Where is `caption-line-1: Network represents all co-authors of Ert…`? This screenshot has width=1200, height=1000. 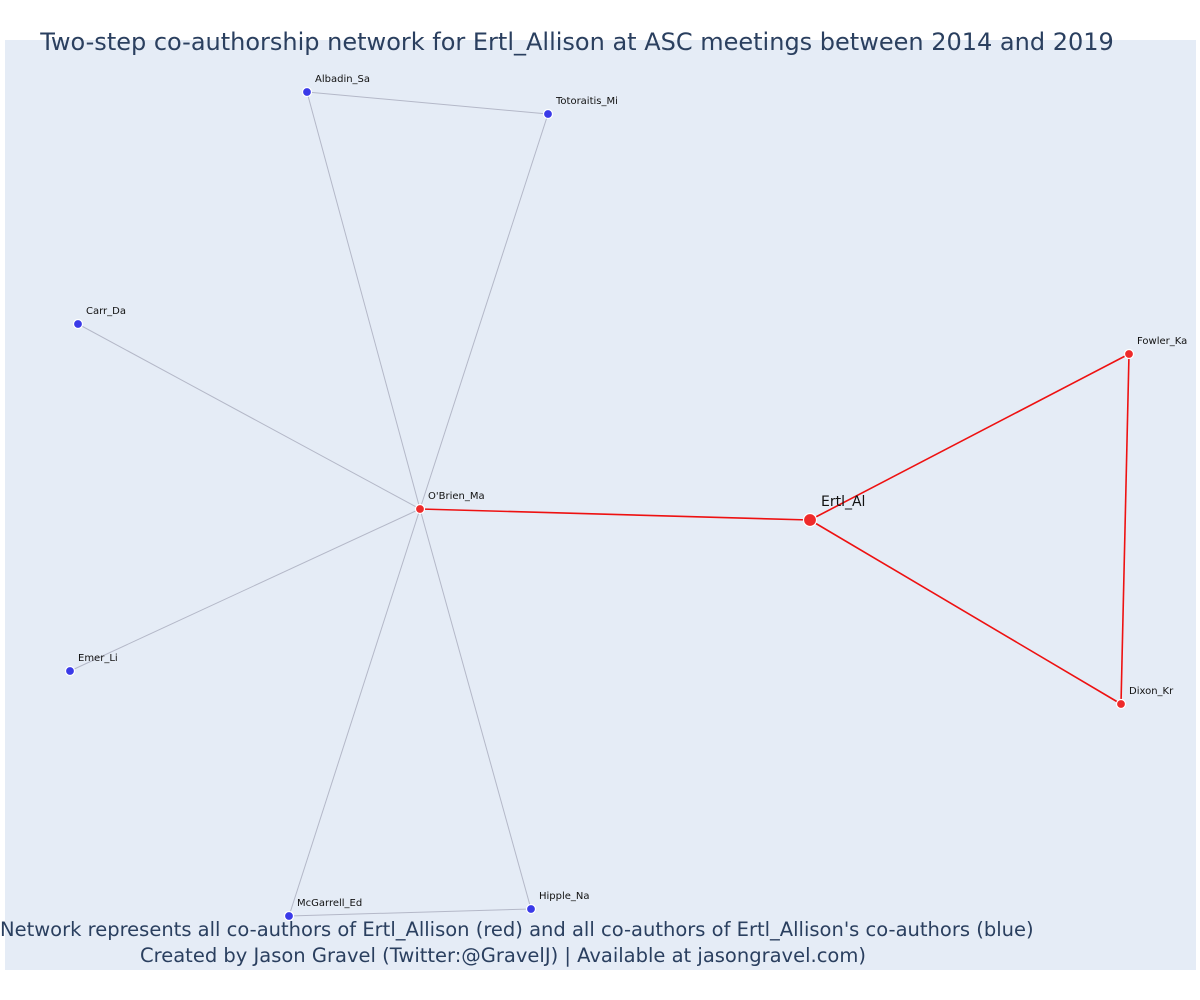
caption-line-1: Network represents all co-authors of Ert… is located at coordinates (517, 929).